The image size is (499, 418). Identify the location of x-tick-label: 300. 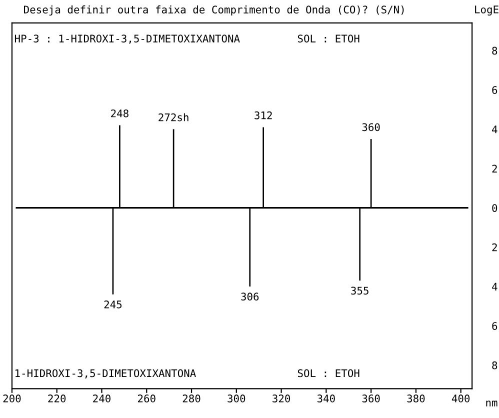
(237, 398).